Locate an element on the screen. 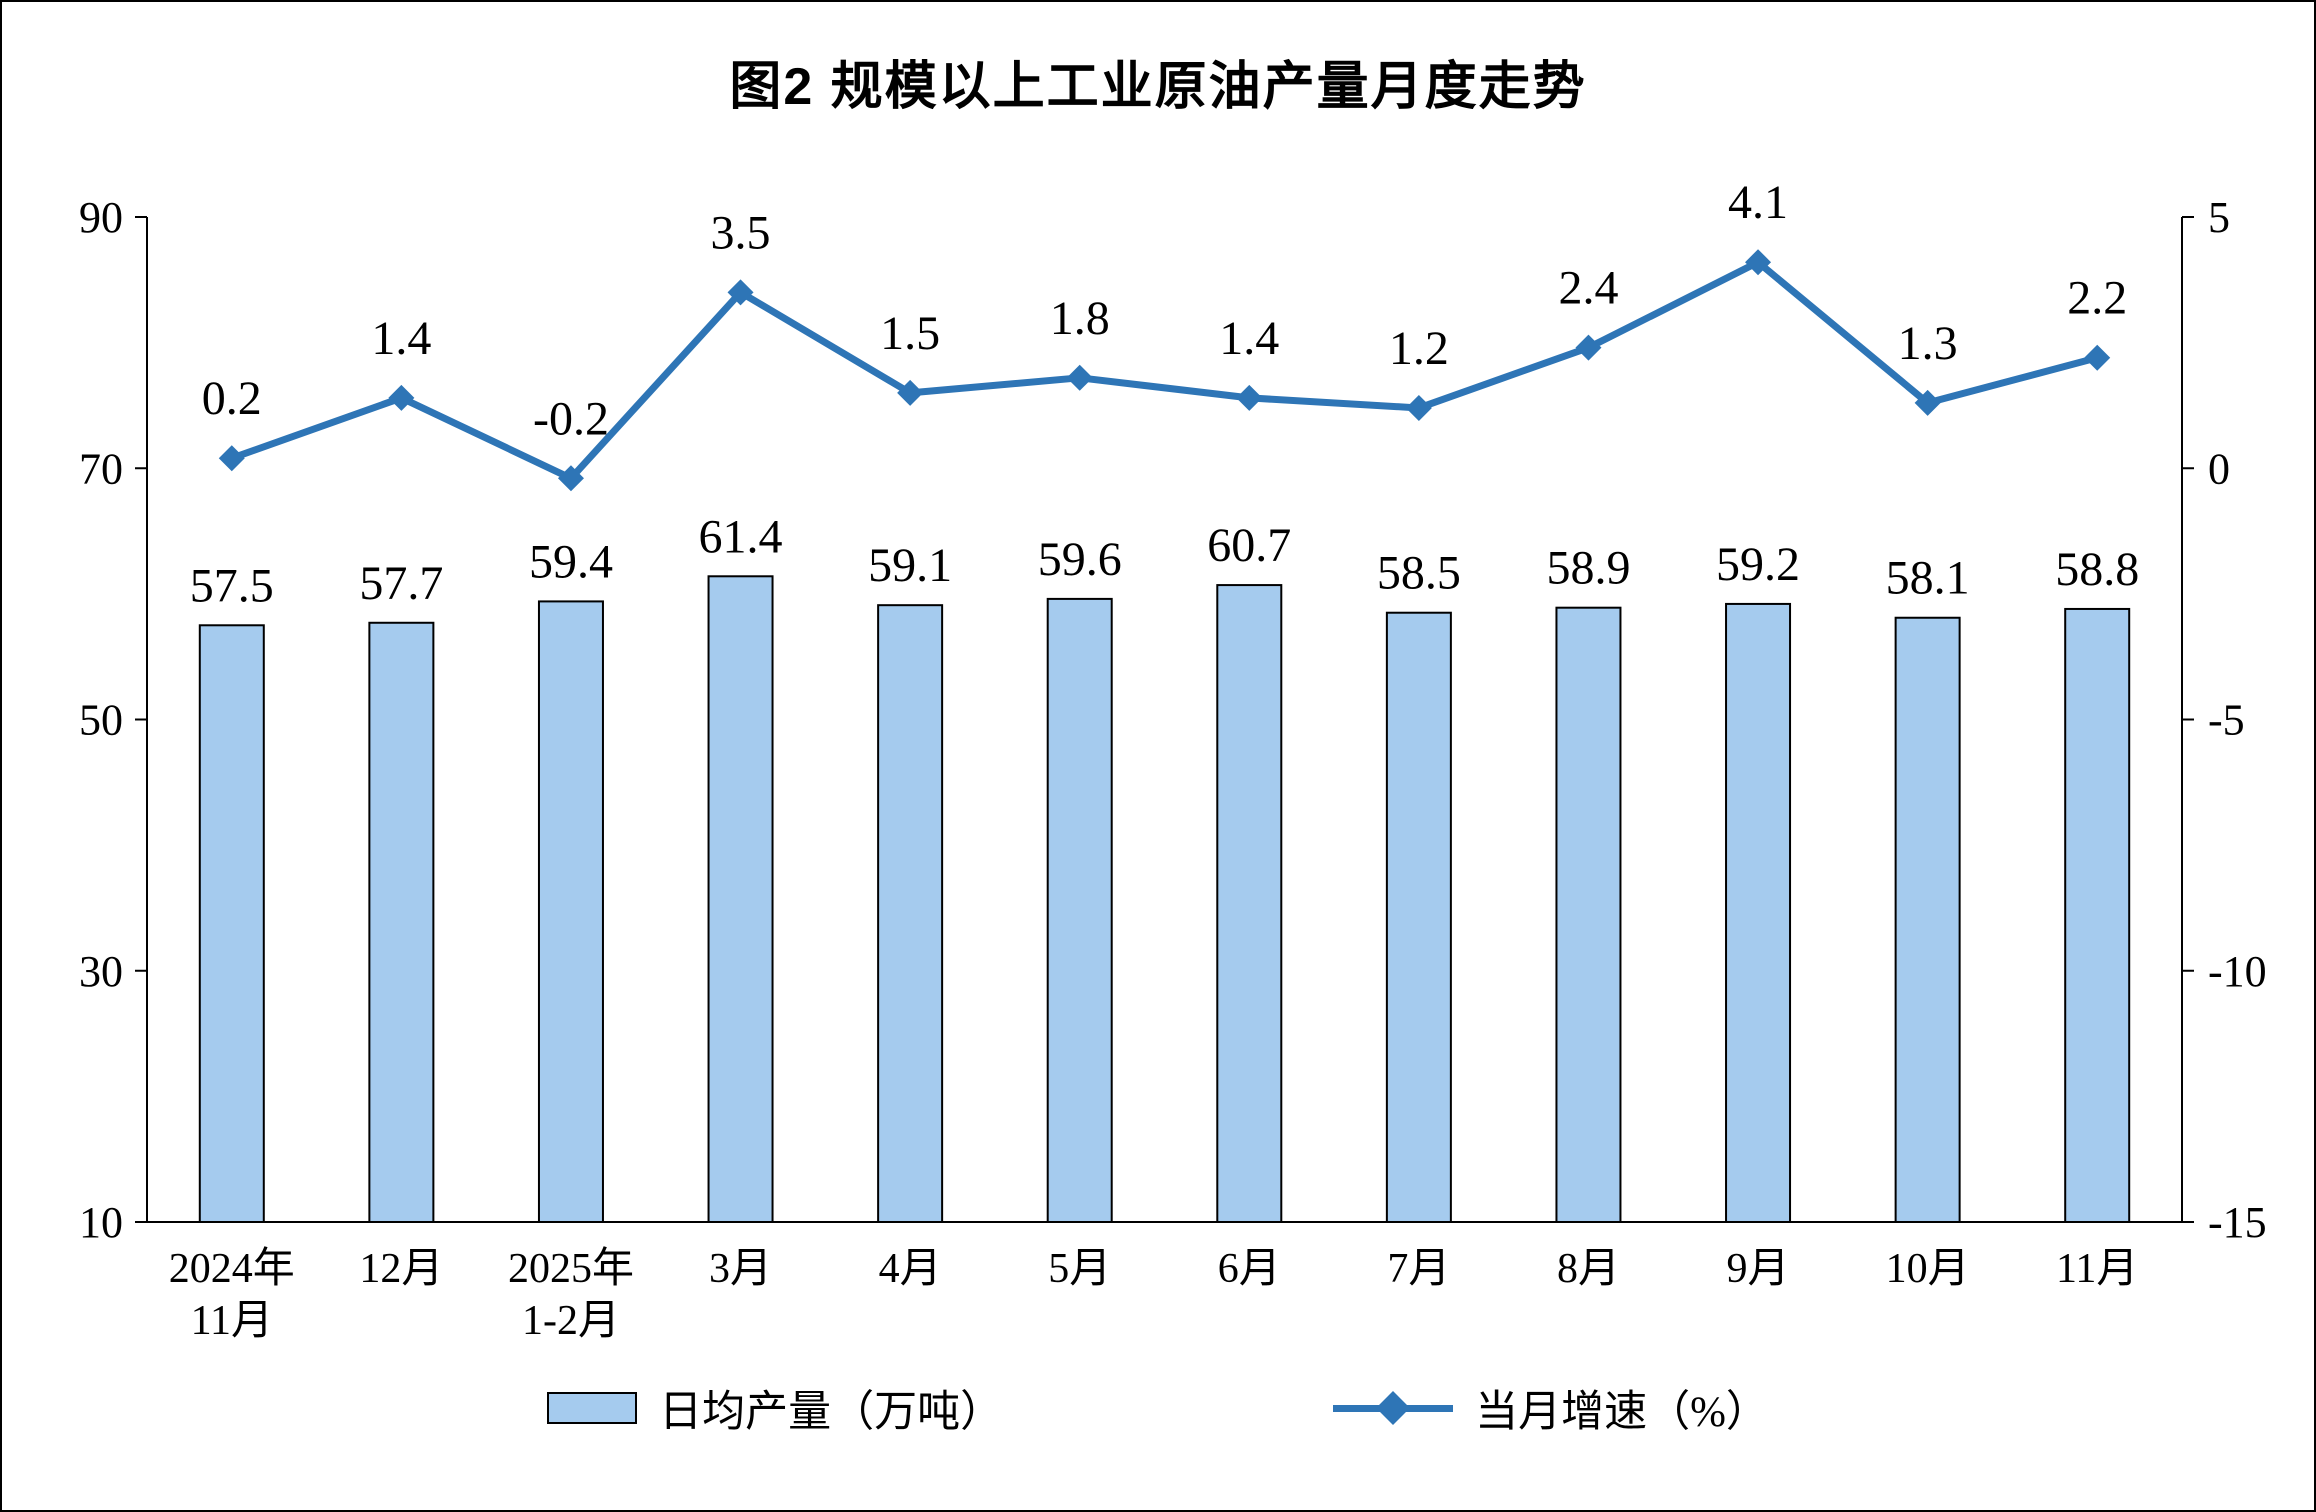 This screenshot has width=2316, height=1512. line-swatch-diamond-icon is located at coordinates (1393, 1408).